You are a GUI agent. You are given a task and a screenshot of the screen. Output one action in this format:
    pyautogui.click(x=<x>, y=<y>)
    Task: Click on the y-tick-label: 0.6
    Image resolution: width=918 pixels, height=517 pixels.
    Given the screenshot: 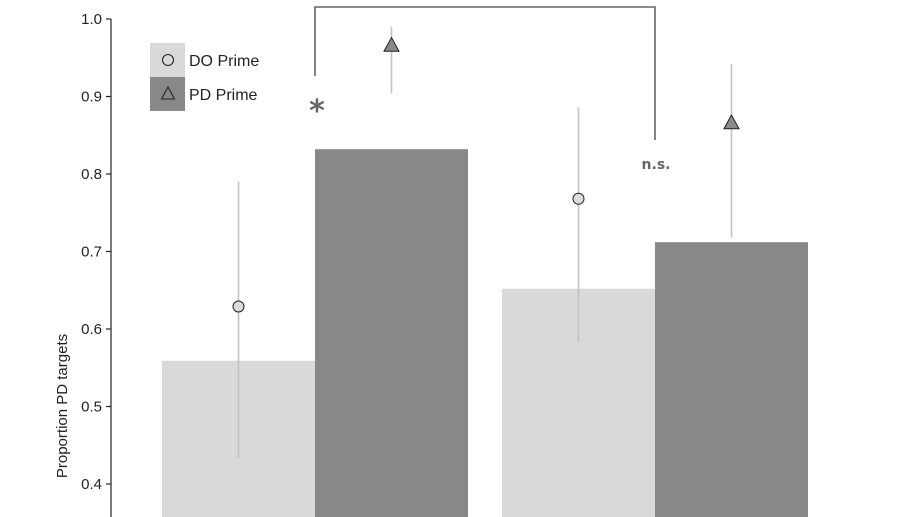 What is the action you would take?
    pyautogui.click(x=91, y=329)
    